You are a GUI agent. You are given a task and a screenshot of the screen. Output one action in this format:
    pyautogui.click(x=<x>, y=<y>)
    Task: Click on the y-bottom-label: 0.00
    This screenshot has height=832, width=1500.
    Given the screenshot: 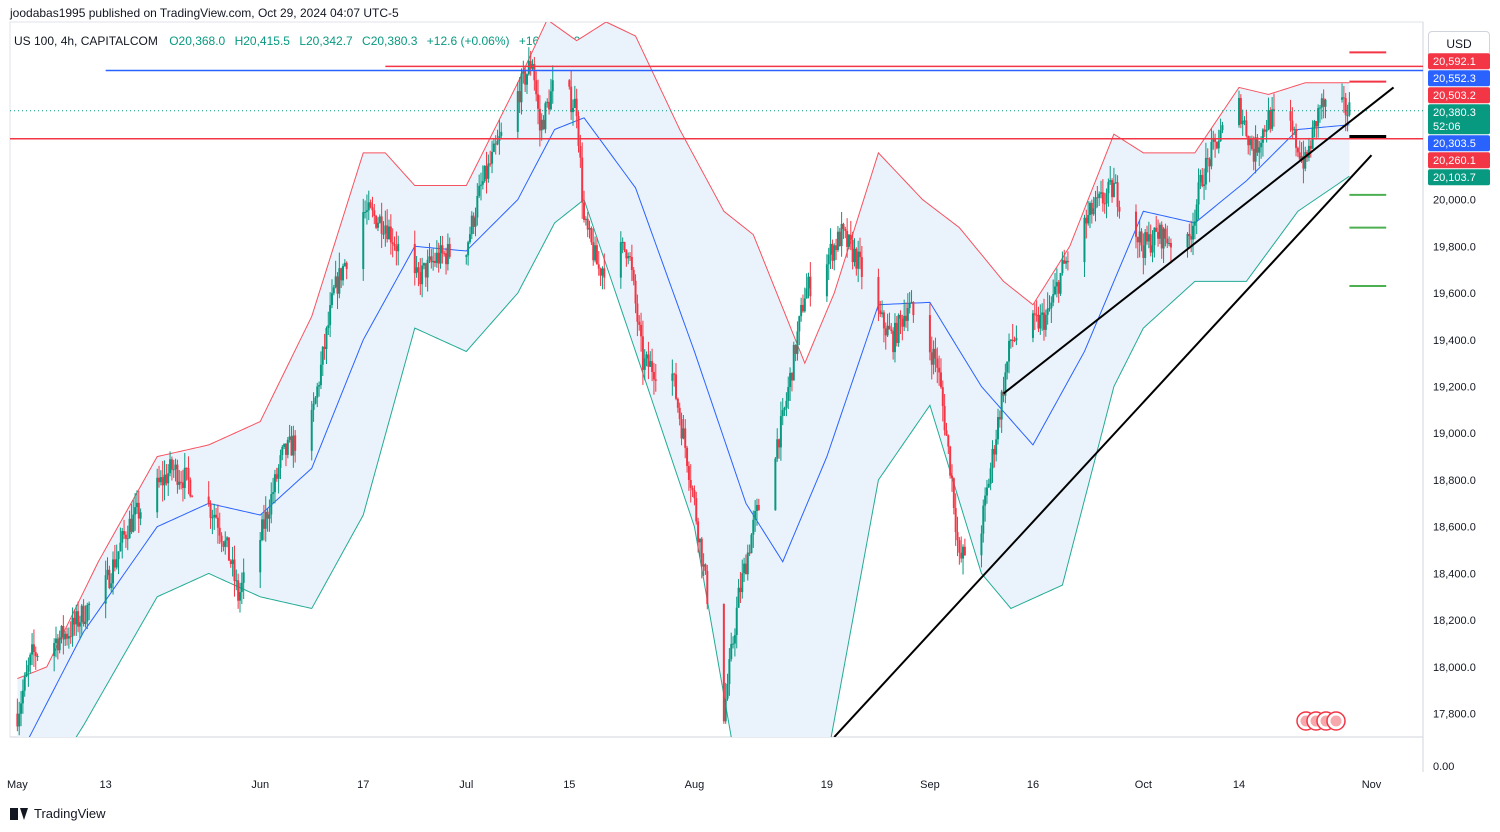 What is the action you would take?
    pyautogui.click(x=1443, y=767)
    